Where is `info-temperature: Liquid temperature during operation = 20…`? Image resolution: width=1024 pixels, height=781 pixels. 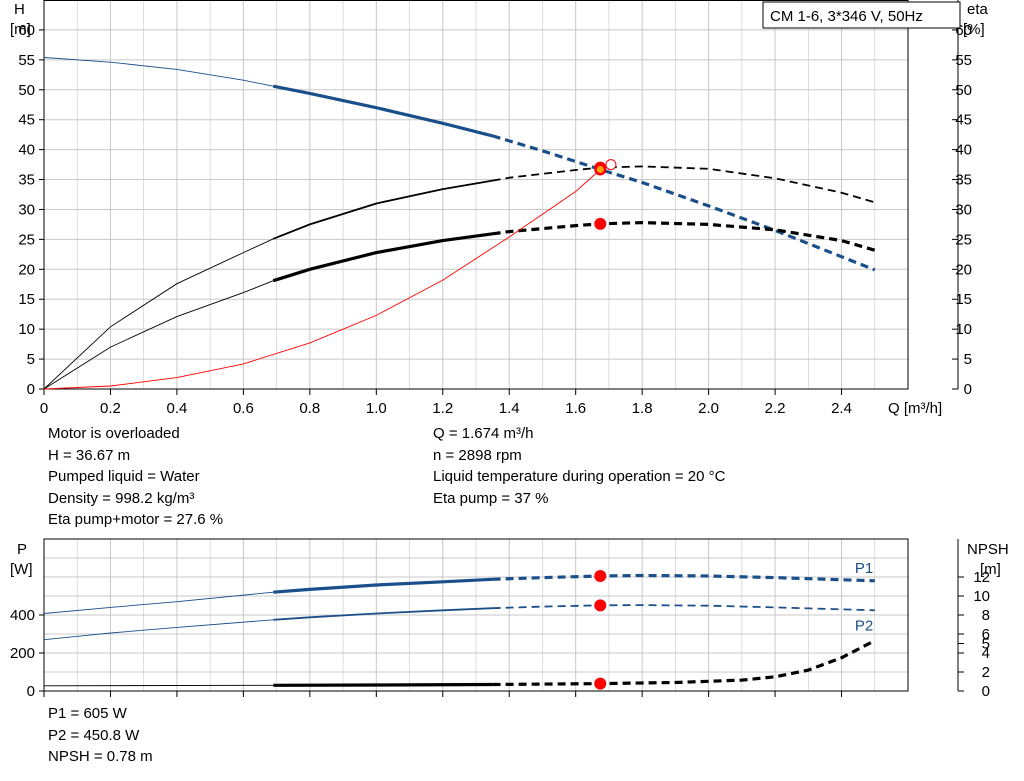 info-temperature: Liquid temperature during operation = 20… is located at coordinates (579, 476).